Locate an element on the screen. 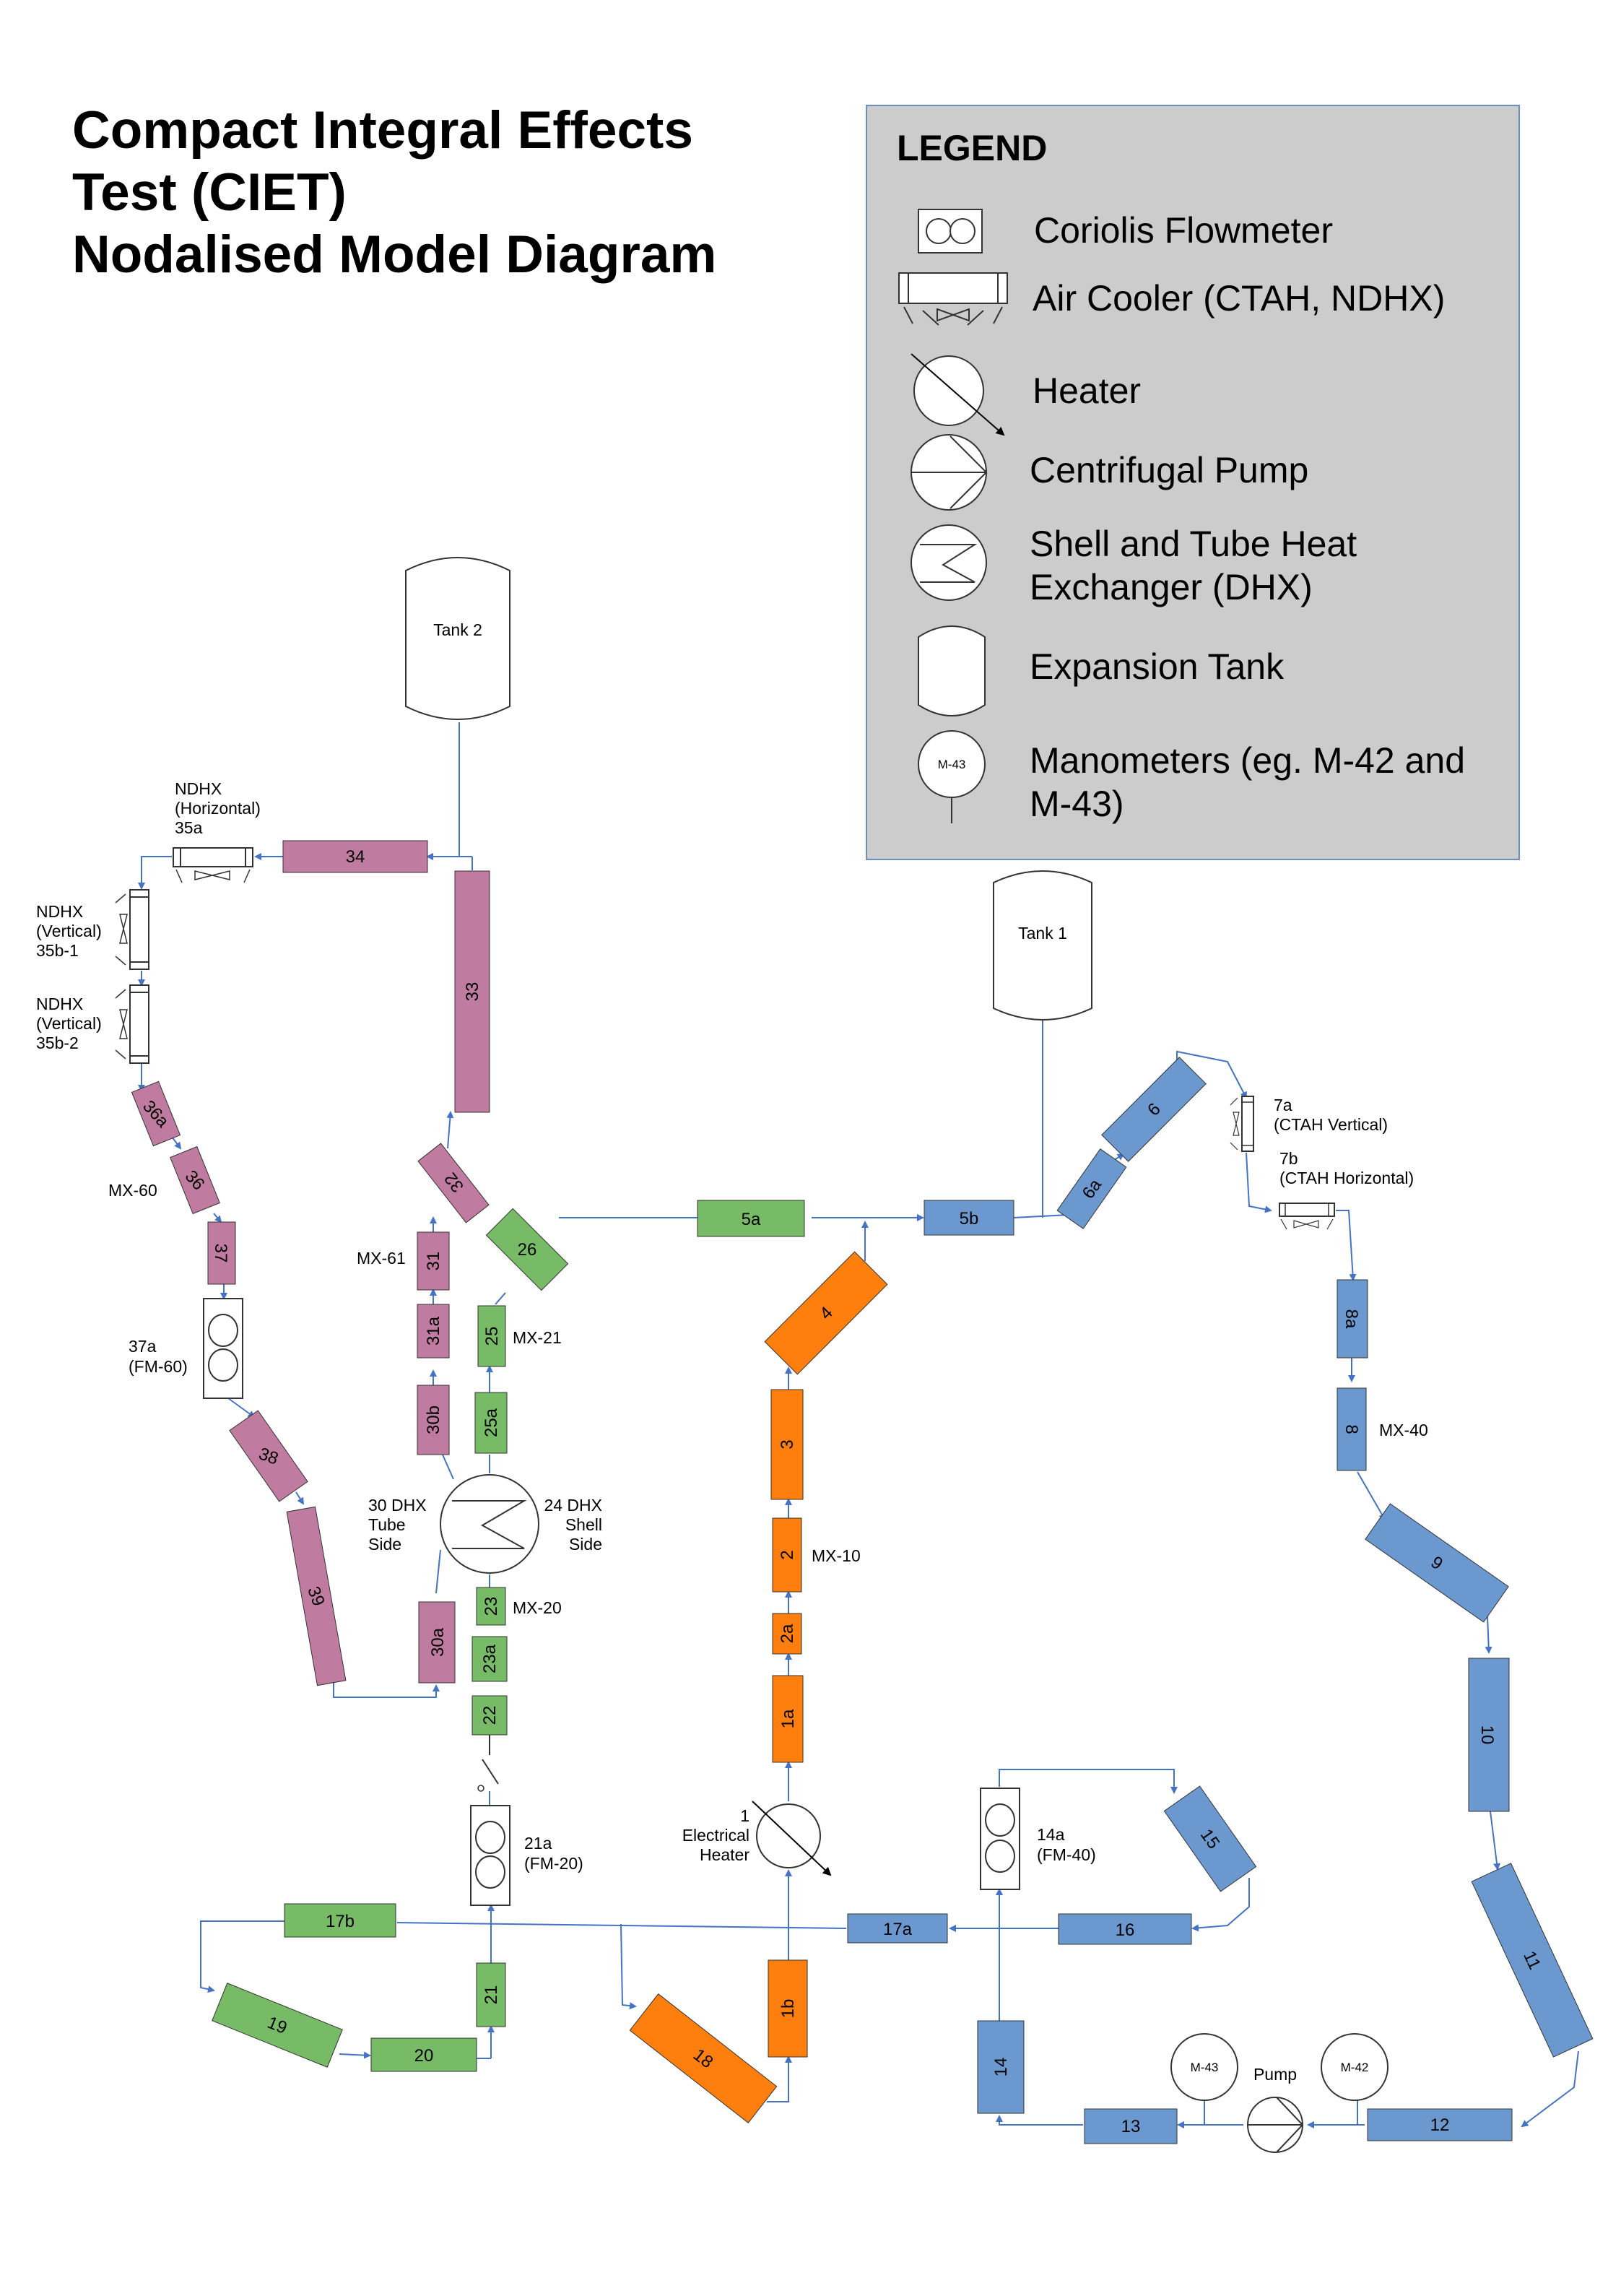  node-23a-label: 23a is located at coordinates (490, 1658).